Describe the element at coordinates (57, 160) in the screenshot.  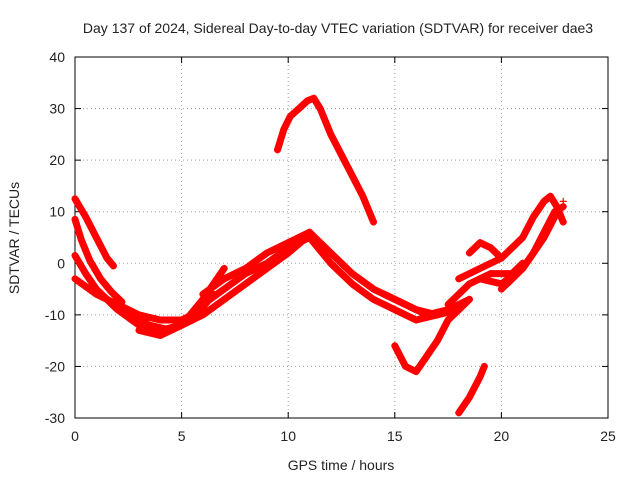
I see `y-tick-label: 20` at that location.